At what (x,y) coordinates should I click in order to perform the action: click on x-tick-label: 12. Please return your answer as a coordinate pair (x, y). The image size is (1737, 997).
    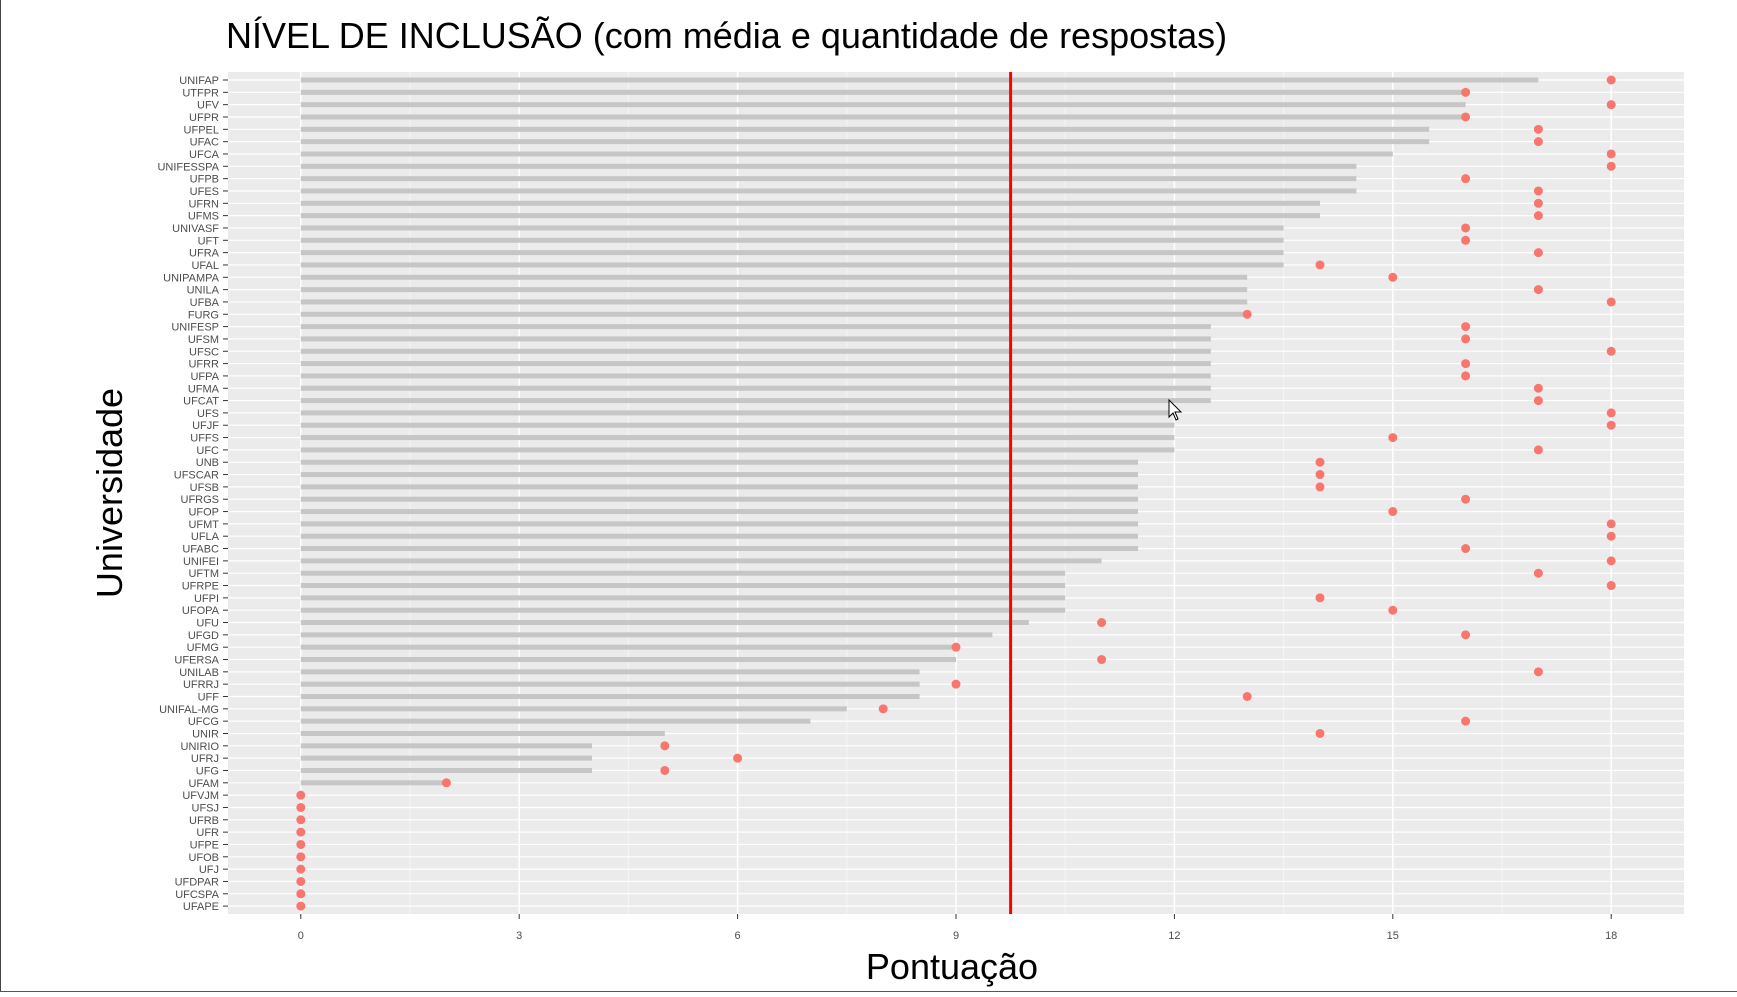
    Looking at the image, I should click on (1174, 936).